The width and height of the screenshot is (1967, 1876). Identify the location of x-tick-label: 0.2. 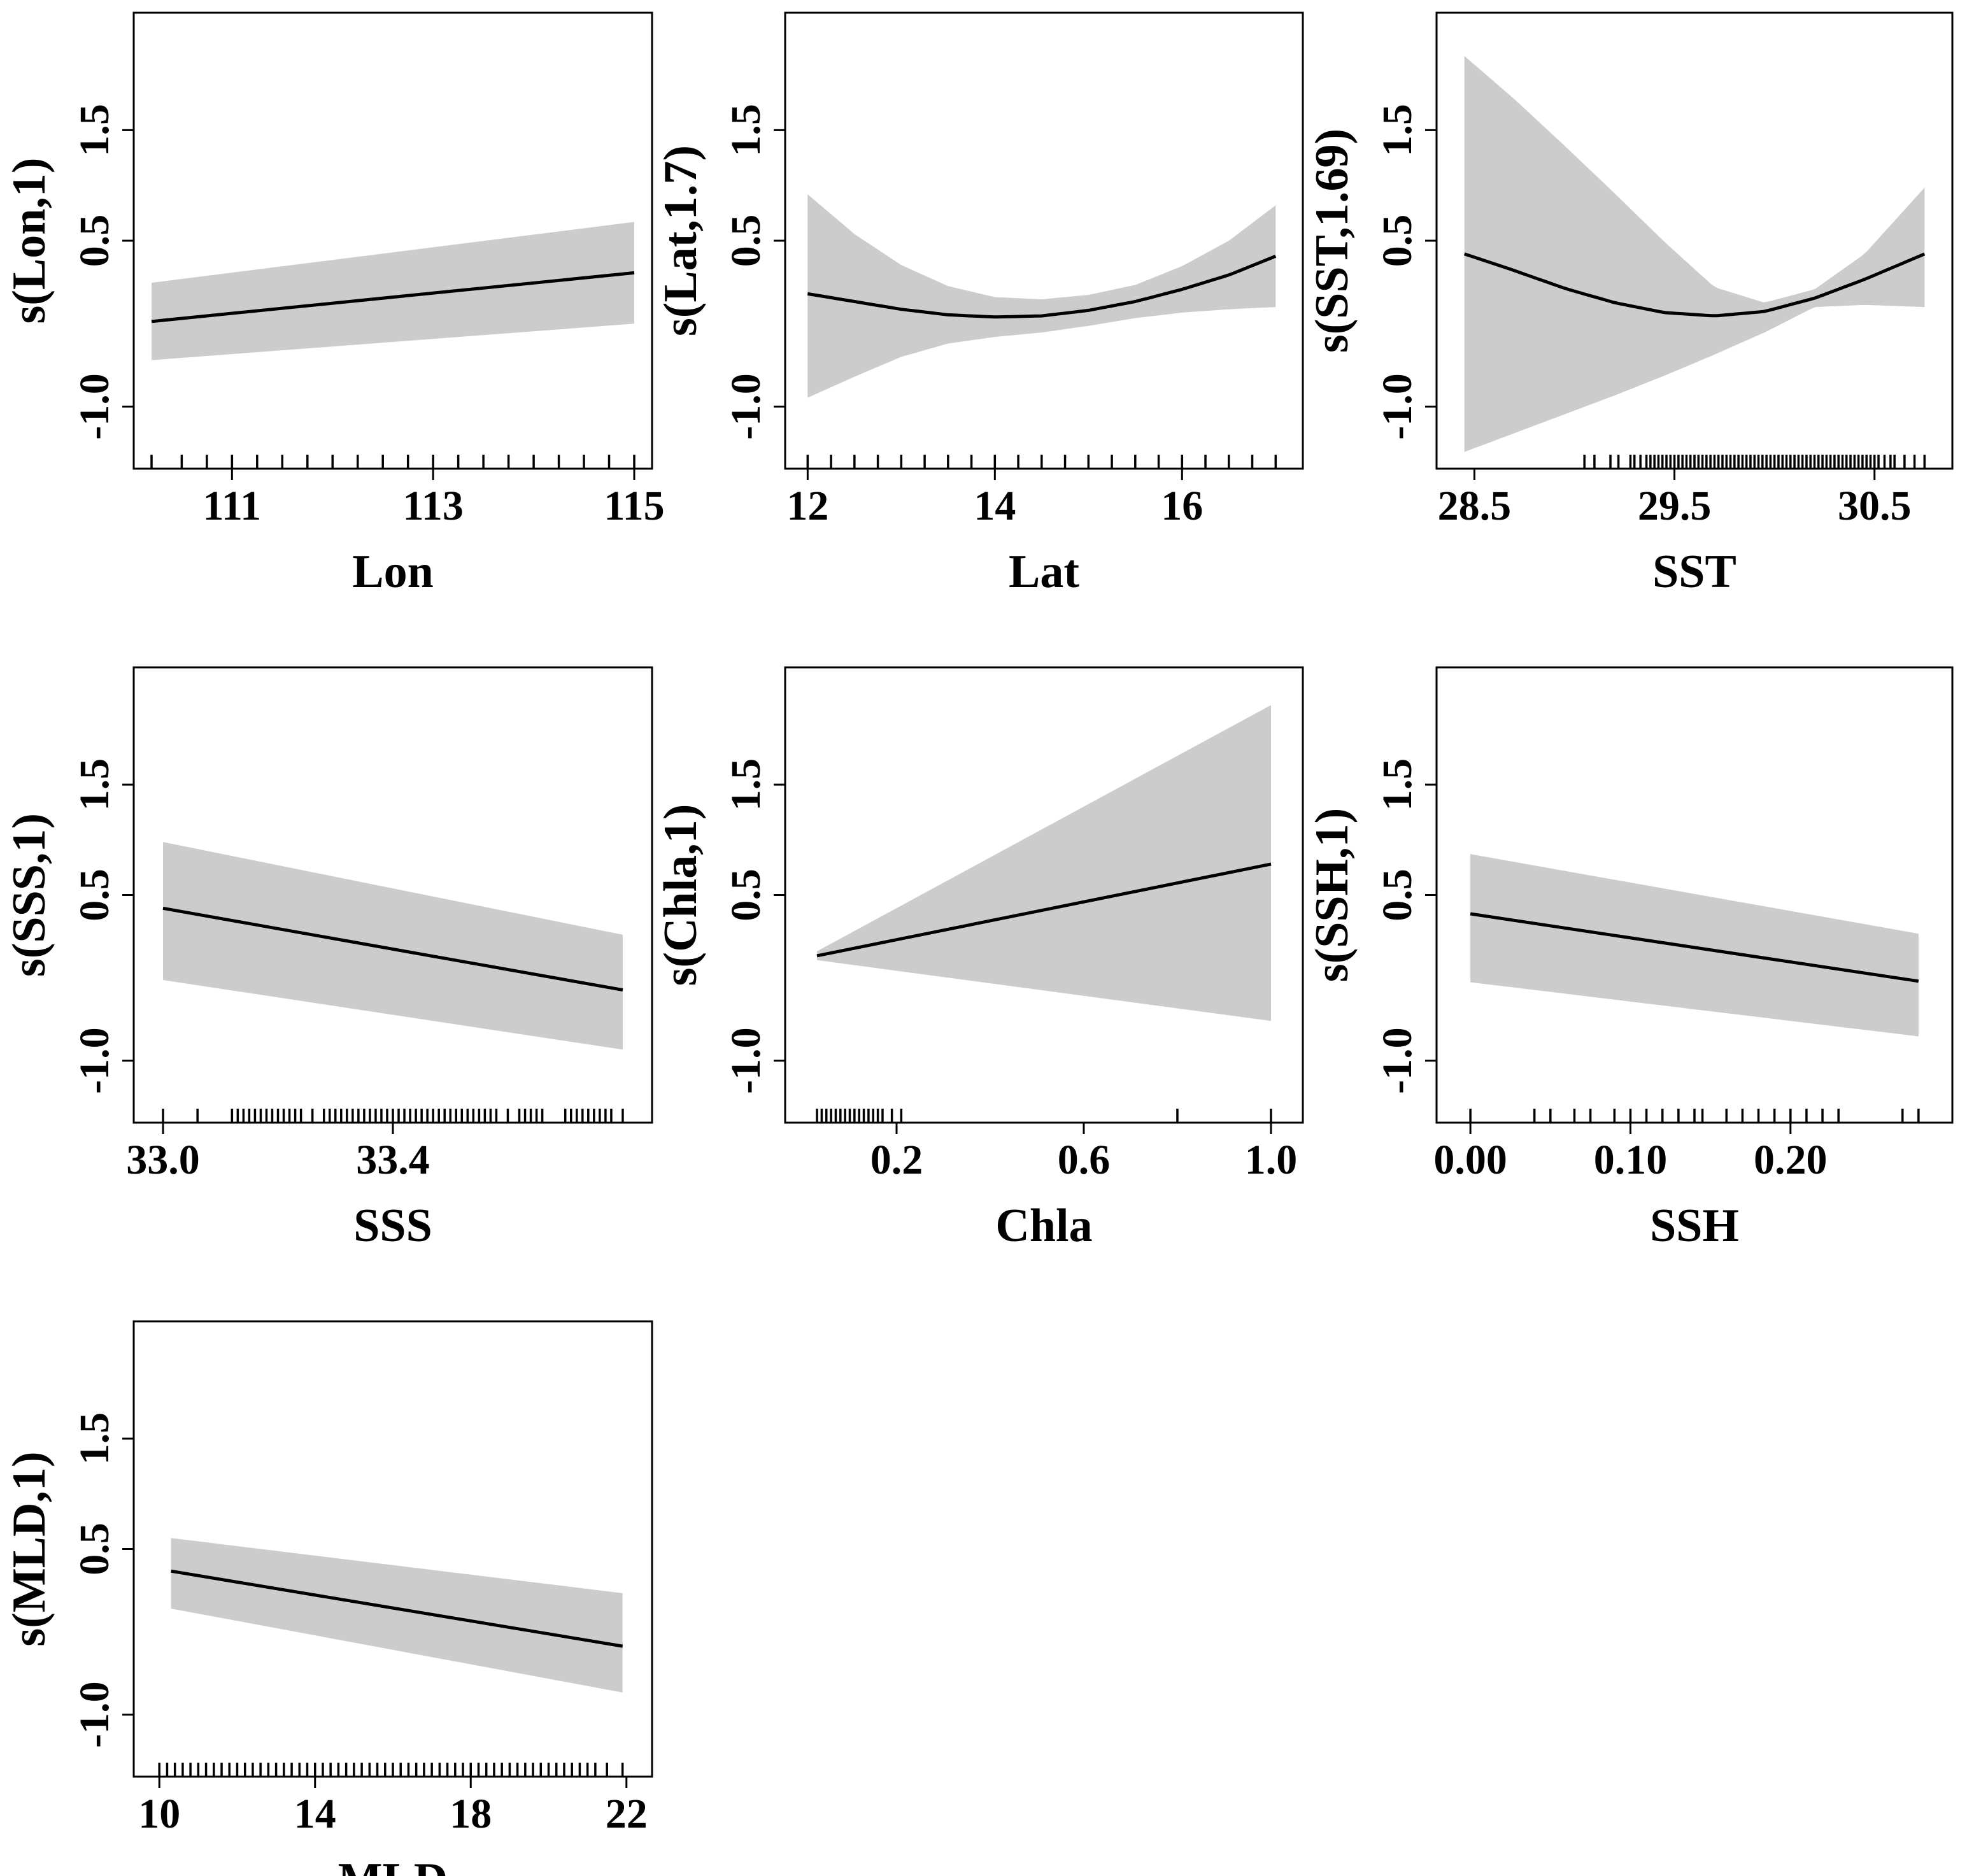
(897, 1160).